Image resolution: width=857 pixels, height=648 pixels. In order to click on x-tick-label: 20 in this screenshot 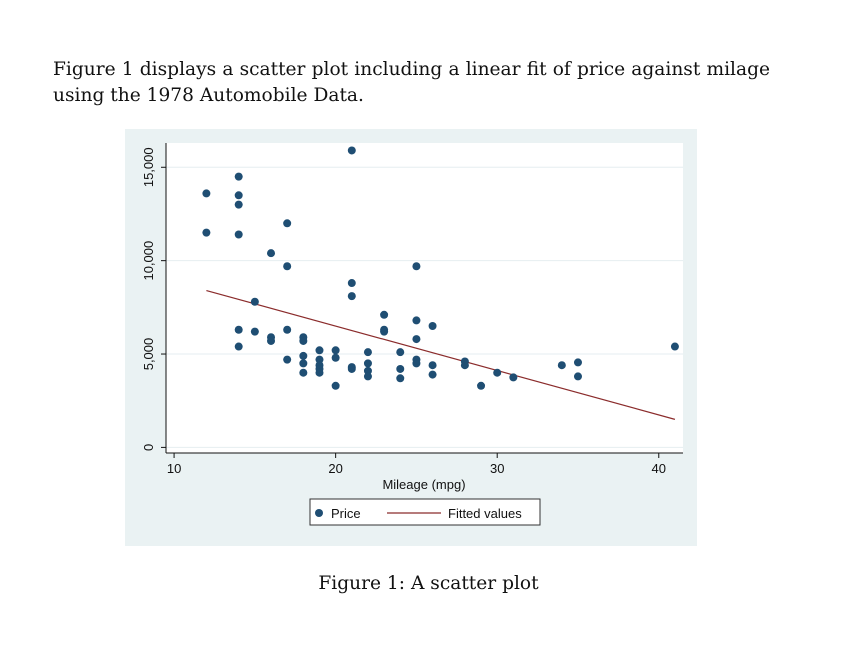, I will do `click(335, 468)`.